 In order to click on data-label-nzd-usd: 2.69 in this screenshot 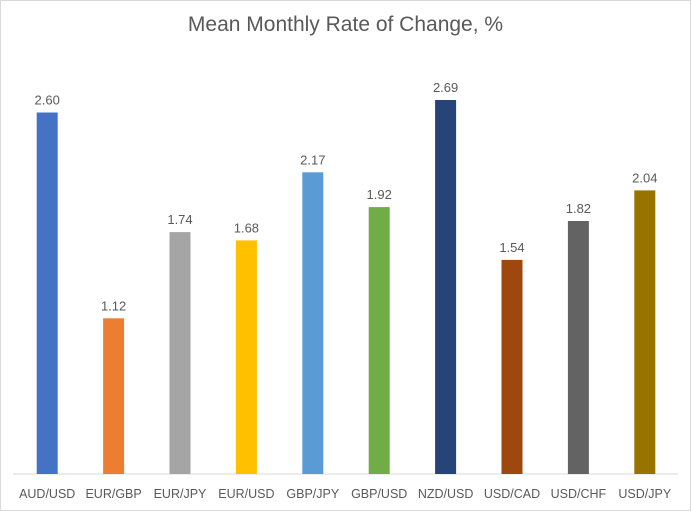, I will do `click(445, 87)`.